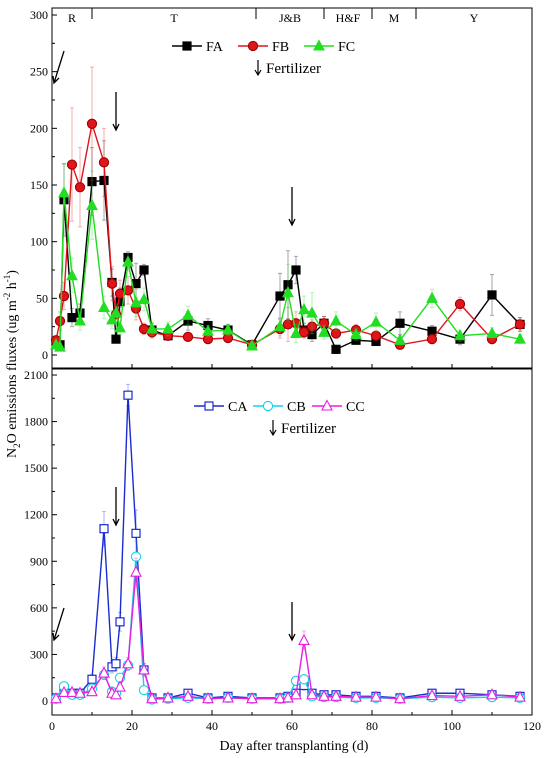 This screenshot has height=758, width=550. Describe the element at coordinates (238, 407) in the screenshot. I see `legend-label: CA` at that location.